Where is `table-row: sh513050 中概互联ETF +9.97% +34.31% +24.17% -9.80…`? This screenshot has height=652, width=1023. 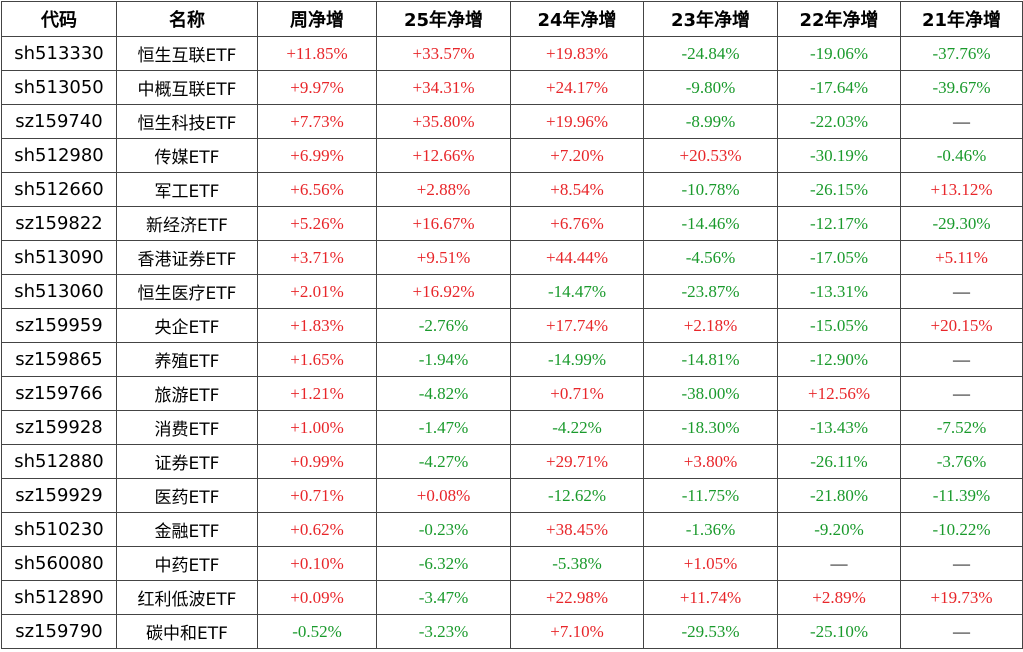 table-row: sh513050 中概互联ETF +9.97% +34.31% +24.17% -9.80… is located at coordinates (512, 87).